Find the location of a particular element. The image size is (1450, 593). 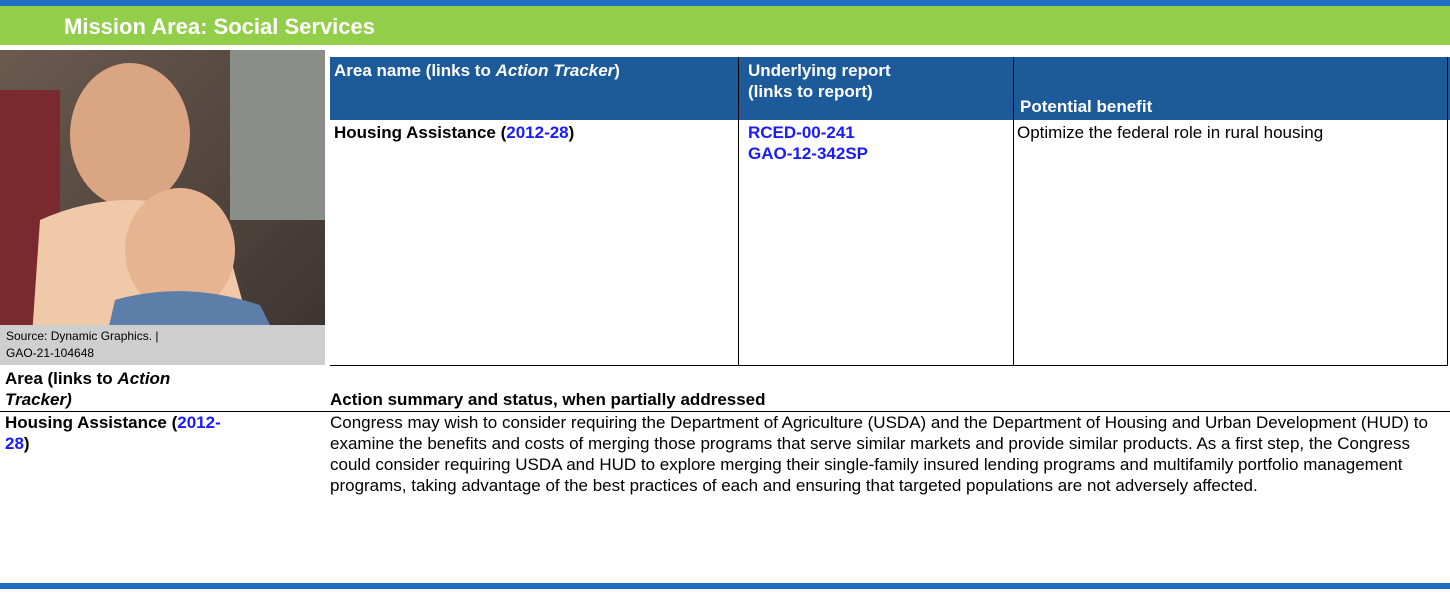

row-border is located at coordinates (725, 411).